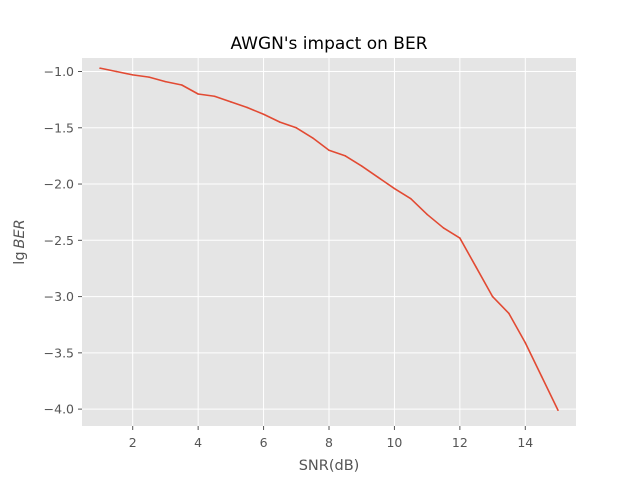 This screenshot has width=640, height=480. What do you see at coordinates (20, 257) in the screenshot?
I see `y-axis-label-prefix: lg` at bounding box center [20, 257].